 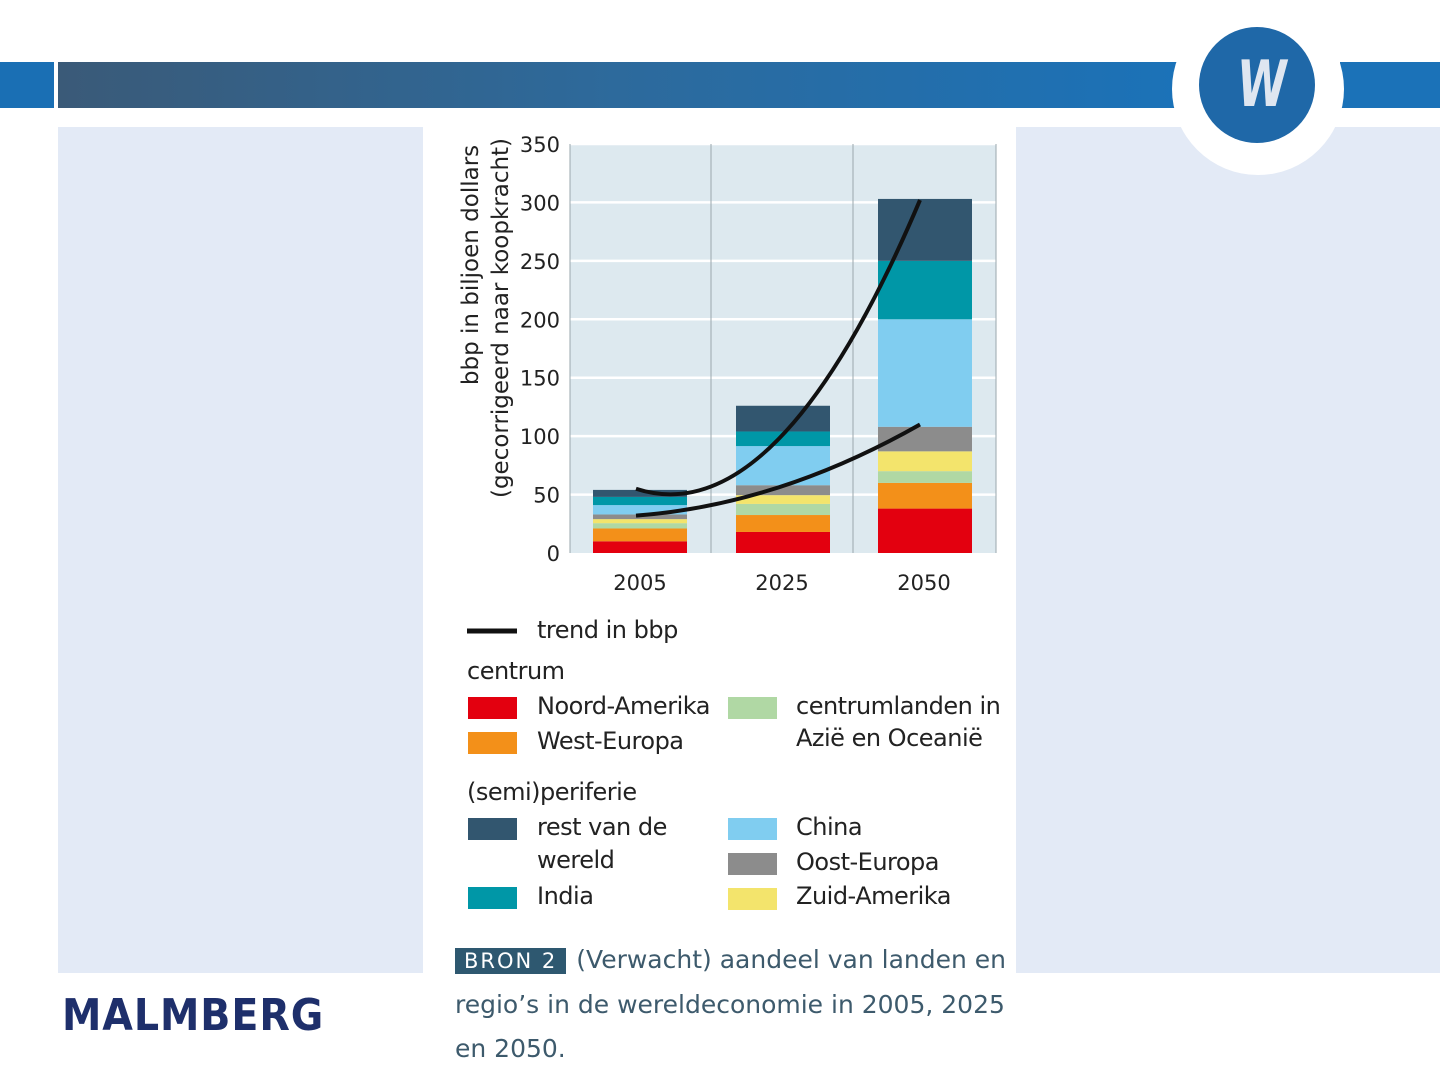 I want to click on legend-oost-europa: Oost-Europa, so click(x=868, y=862).